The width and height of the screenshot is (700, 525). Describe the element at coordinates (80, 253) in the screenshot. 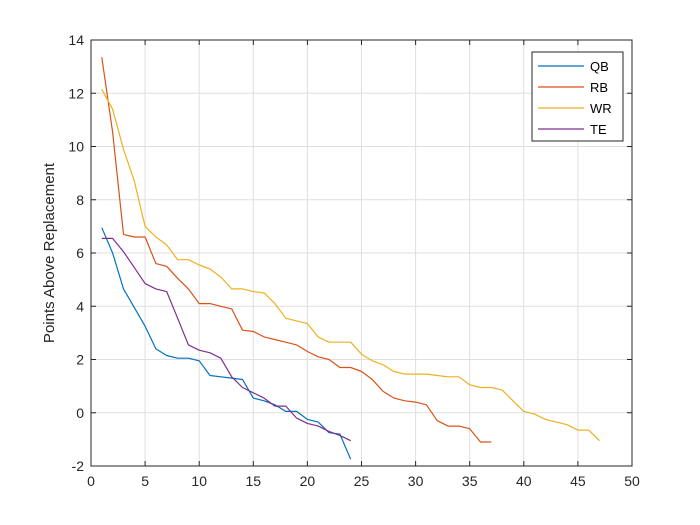

I see `y-tick-label: 6` at that location.